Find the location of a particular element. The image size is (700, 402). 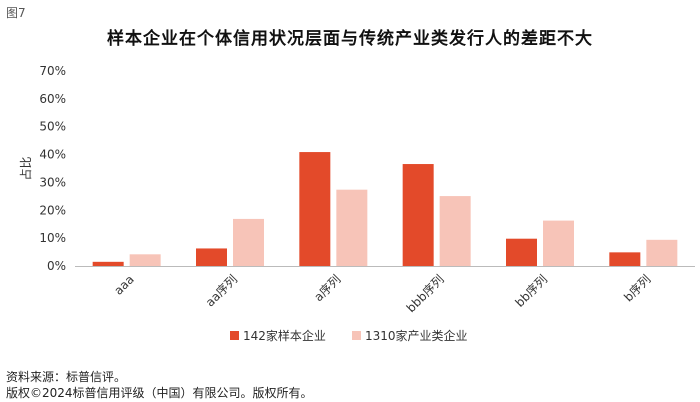

y-tick-label: 20% is located at coordinates (52, 210).